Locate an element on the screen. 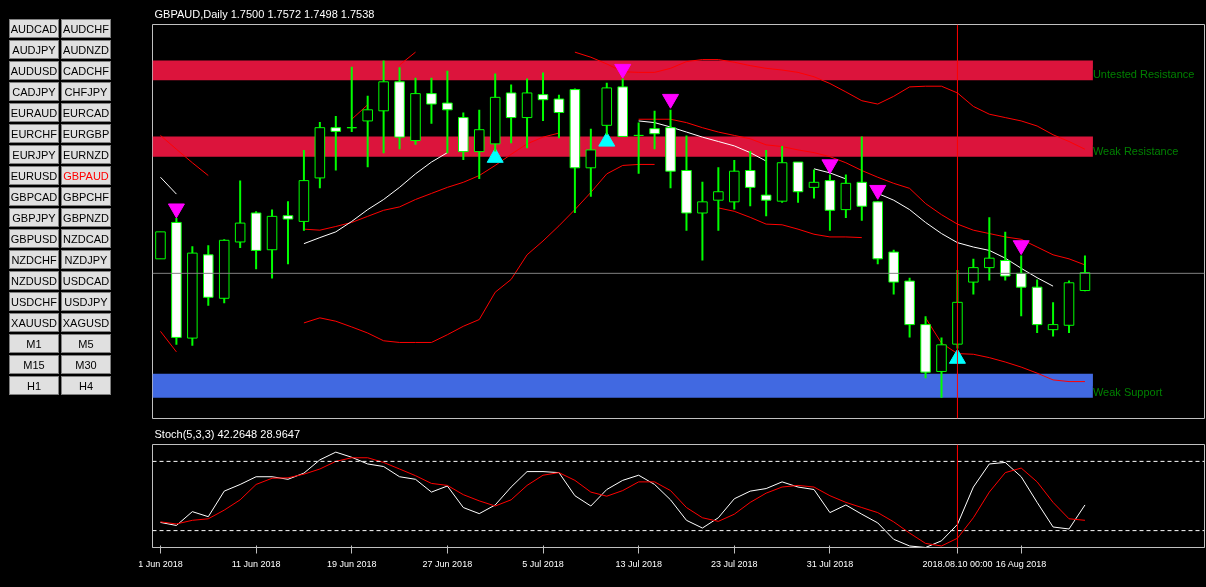 The image size is (1206, 587). text: GBPCHF is located at coordinates (86, 196).